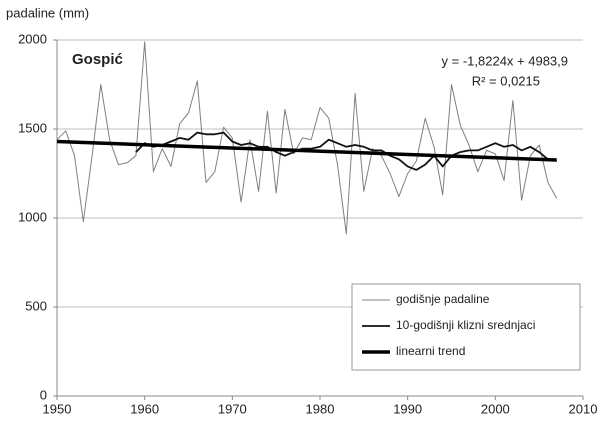 The height and width of the screenshot is (423, 603). I want to click on legend-box, so click(466, 327).